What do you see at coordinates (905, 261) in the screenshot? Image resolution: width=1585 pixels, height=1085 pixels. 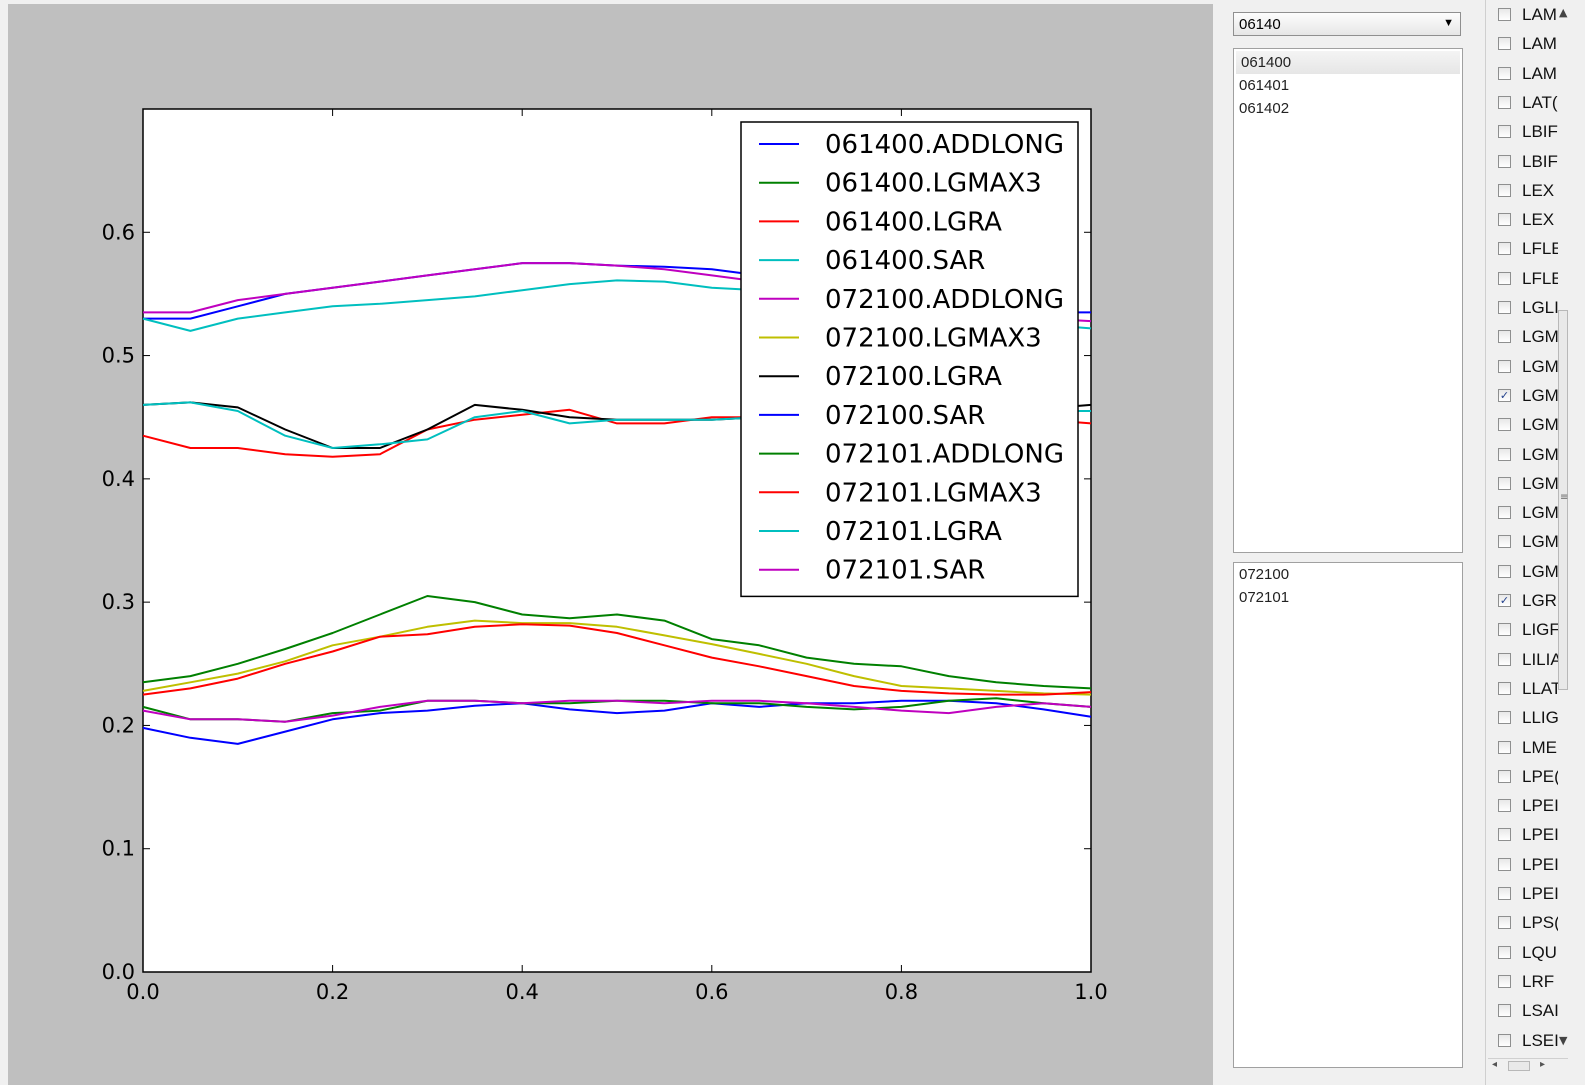 I see `legend-entry: 061400.SAR` at bounding box center [905, 261].